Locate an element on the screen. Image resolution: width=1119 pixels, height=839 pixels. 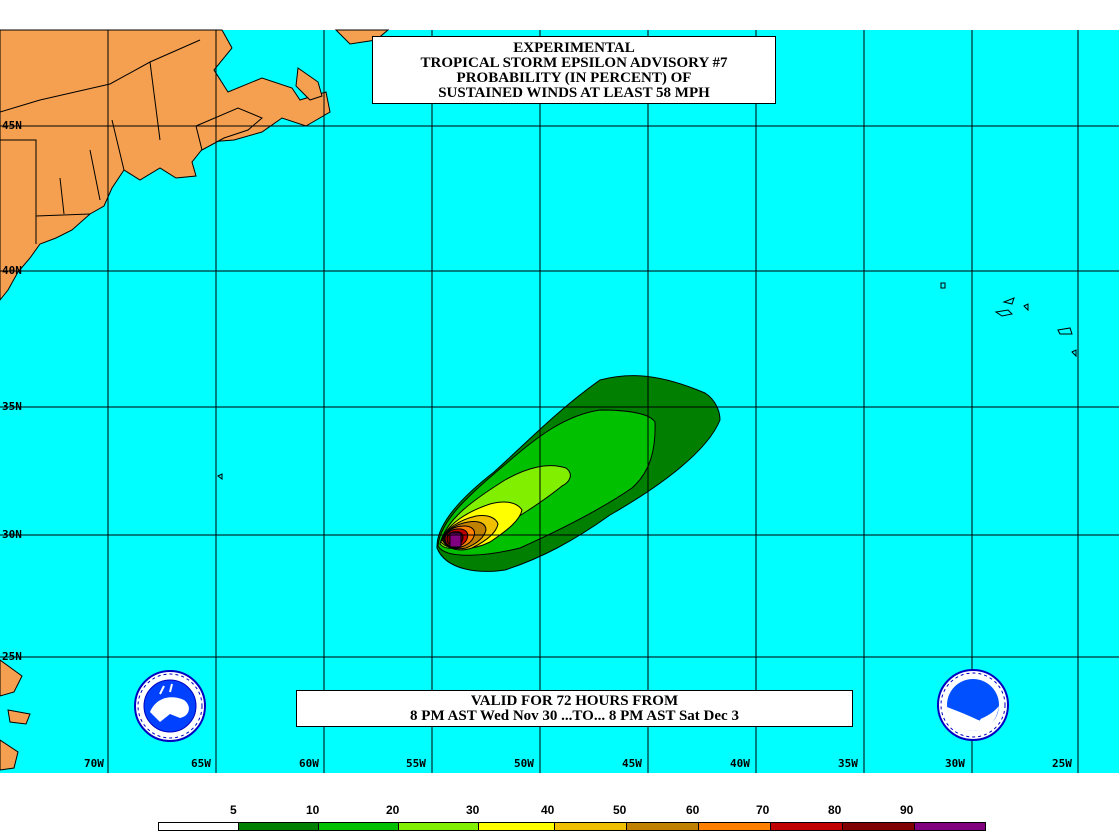
nws-seal-icon is located at coordinates (170, 706).